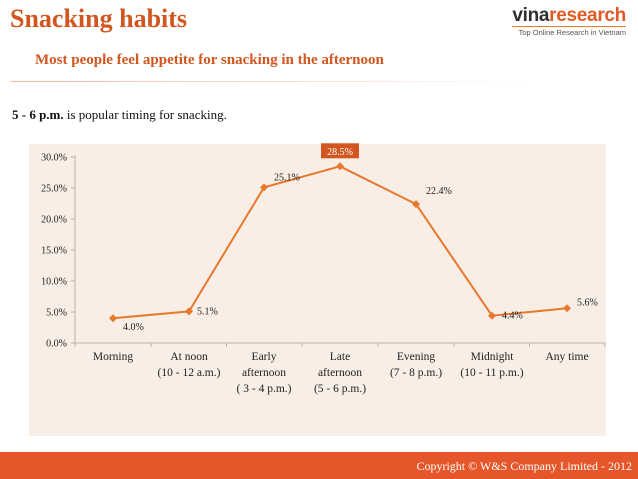 The image size is (638, 479). I want to click on key-finding-emphasis: 5 - 6 p.m., so click(38, 114).